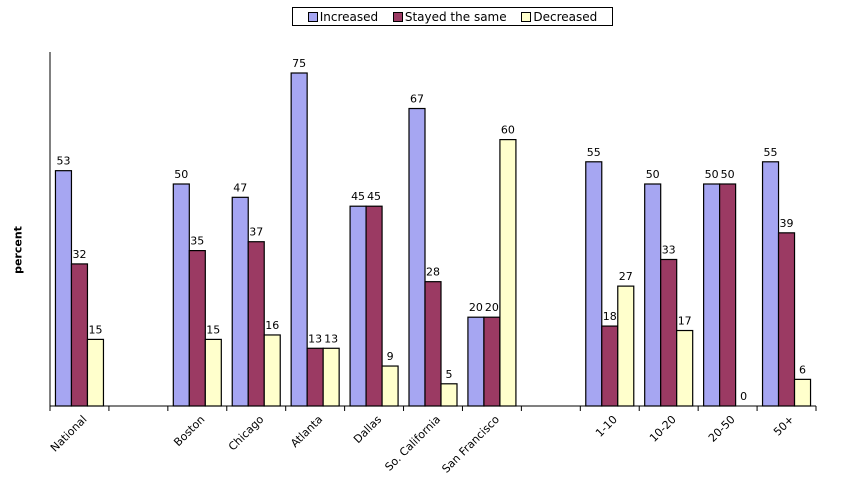 This screenshot has height=487, width=867. I want to click on data-label-national-increased: 53, so click(63, 161).